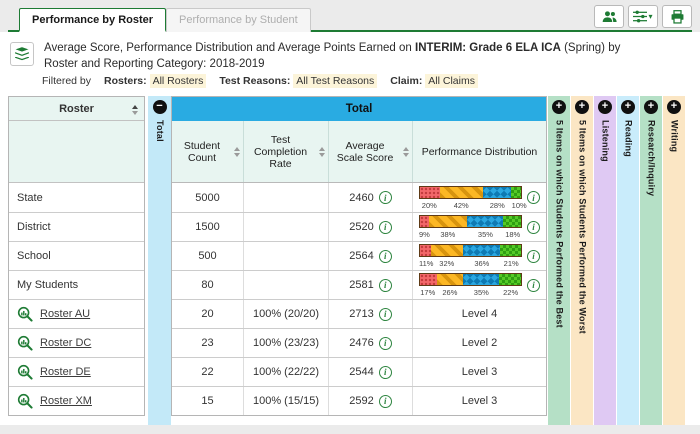  I want to click on filter-value: All Test Reasons, so click(335, 81).